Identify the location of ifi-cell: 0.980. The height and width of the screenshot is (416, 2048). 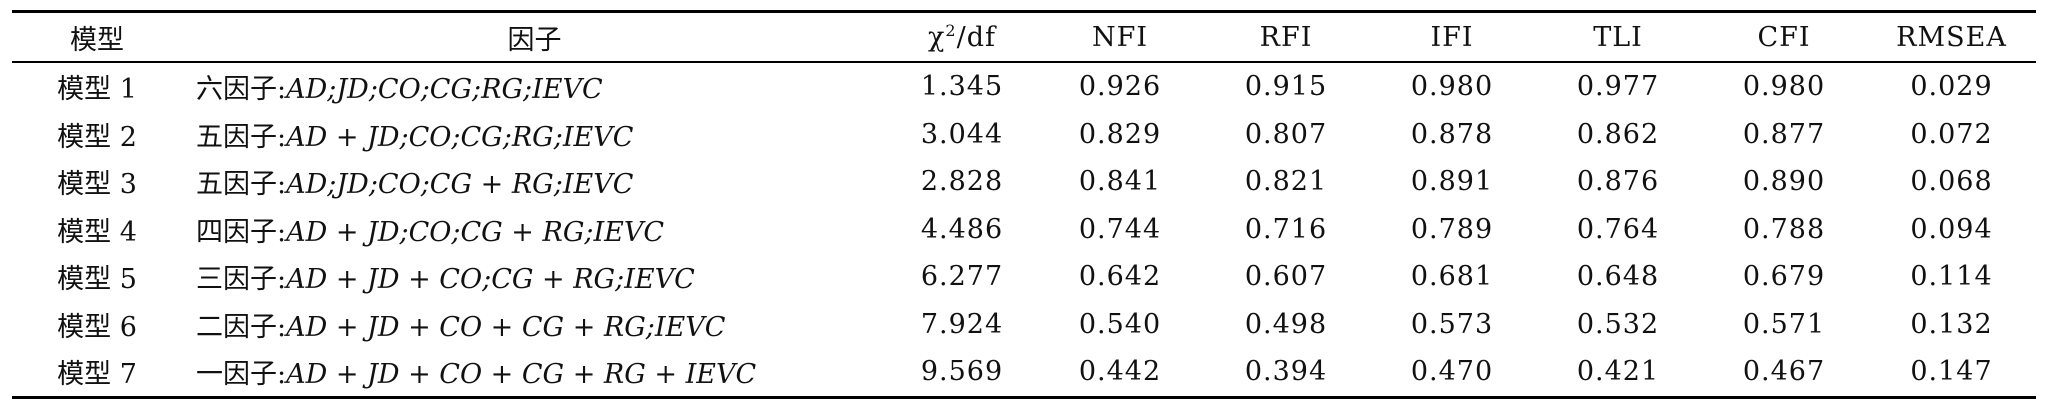
(1452, 87).